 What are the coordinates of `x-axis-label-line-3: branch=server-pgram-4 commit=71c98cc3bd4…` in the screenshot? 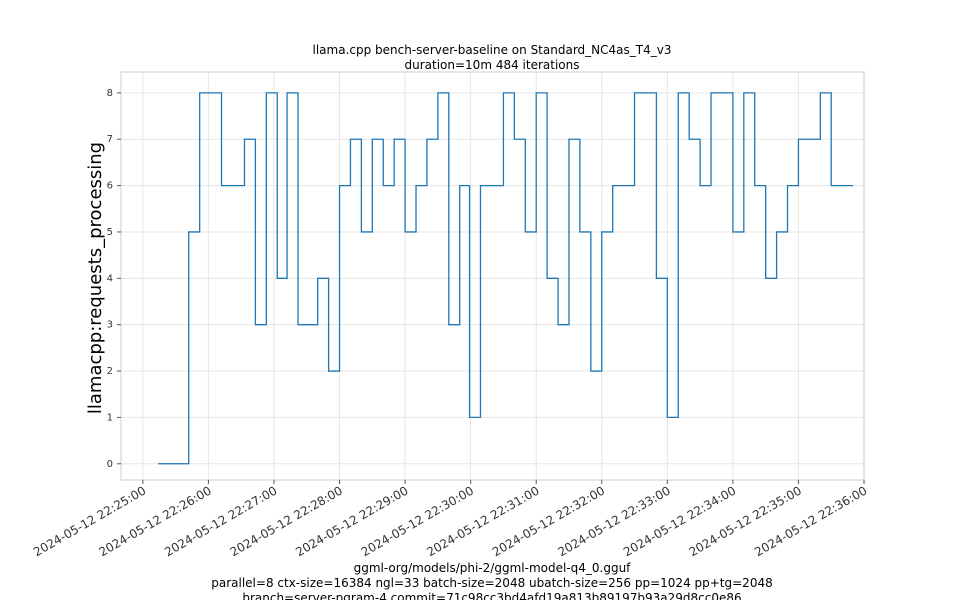 It's located at (491, 595).